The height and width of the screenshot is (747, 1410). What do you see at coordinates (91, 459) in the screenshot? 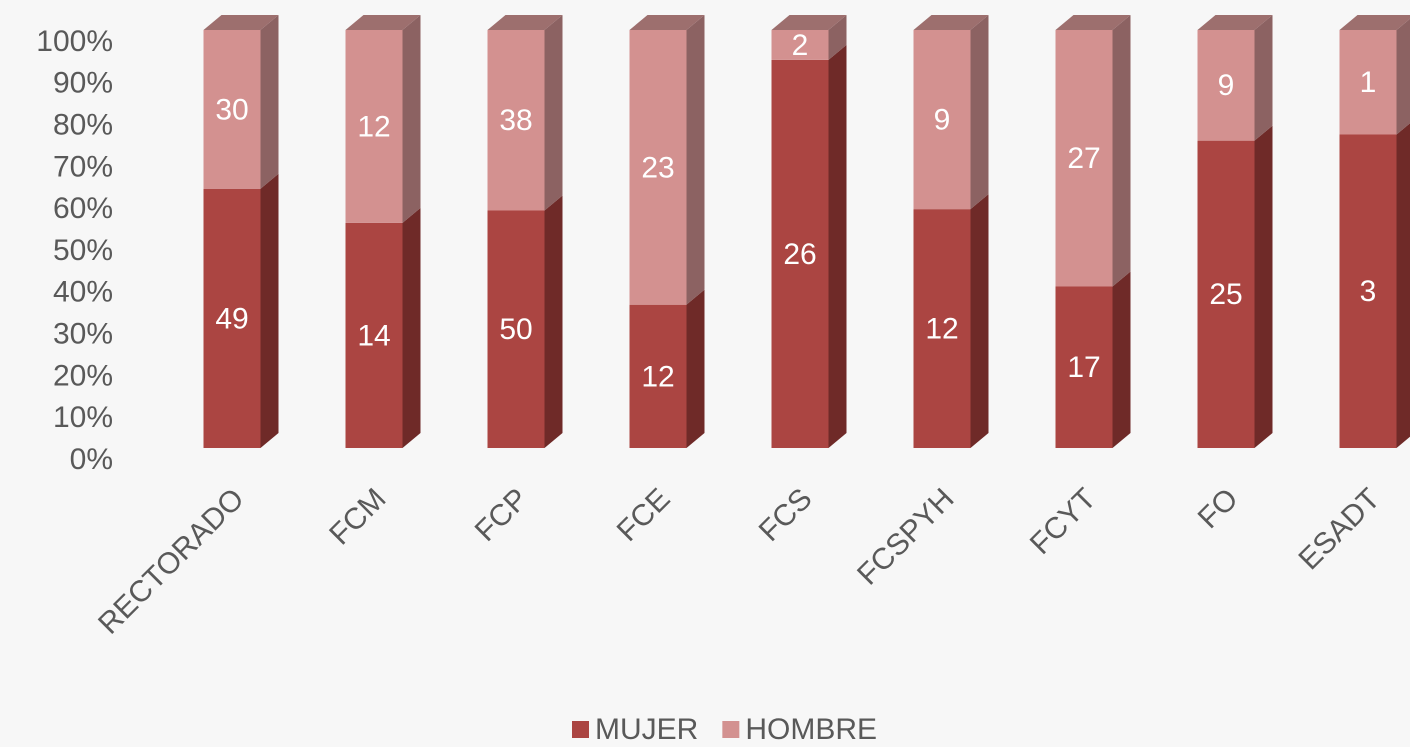
I see `y-tick-label: 0%` at bounding box center [91, 459].